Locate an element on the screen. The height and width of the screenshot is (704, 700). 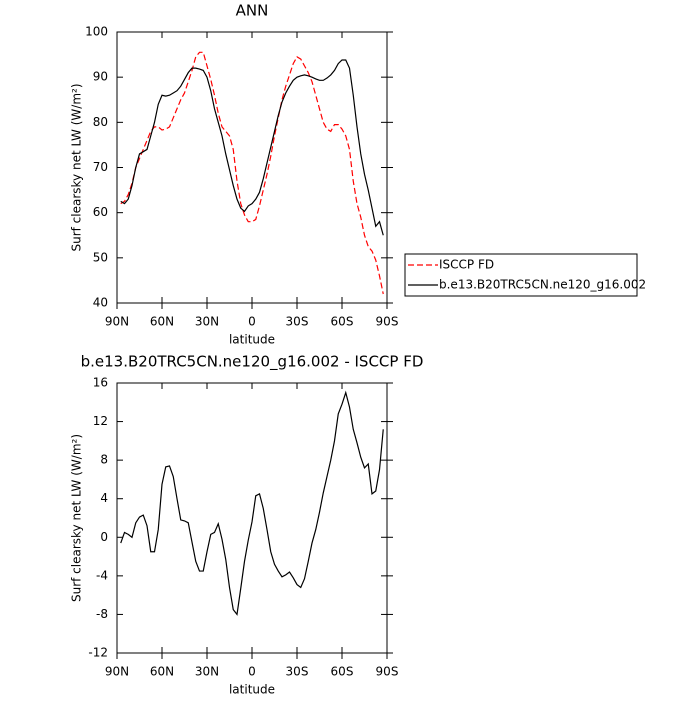
y-tick-label: -8 is located at coordinates (102, 614).